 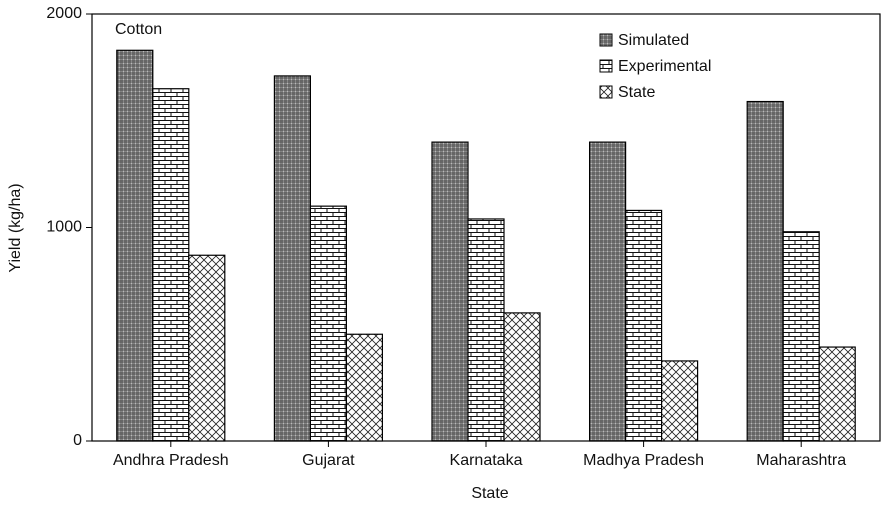 What do you see at coordinates (653, 40) in the screenshot?
I see `legend-label: Simulated` at bounding box center [653, 40].